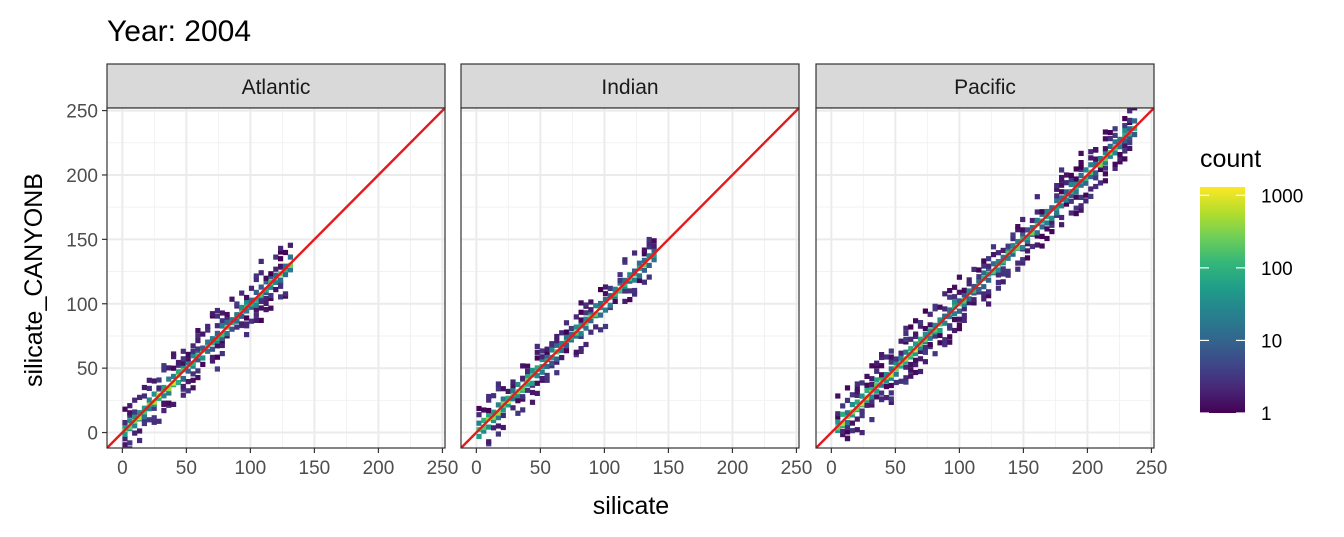 The height and width of the screenshot is (537, 1344). I want to click on x-tick-label: 150, so click(669, 468).